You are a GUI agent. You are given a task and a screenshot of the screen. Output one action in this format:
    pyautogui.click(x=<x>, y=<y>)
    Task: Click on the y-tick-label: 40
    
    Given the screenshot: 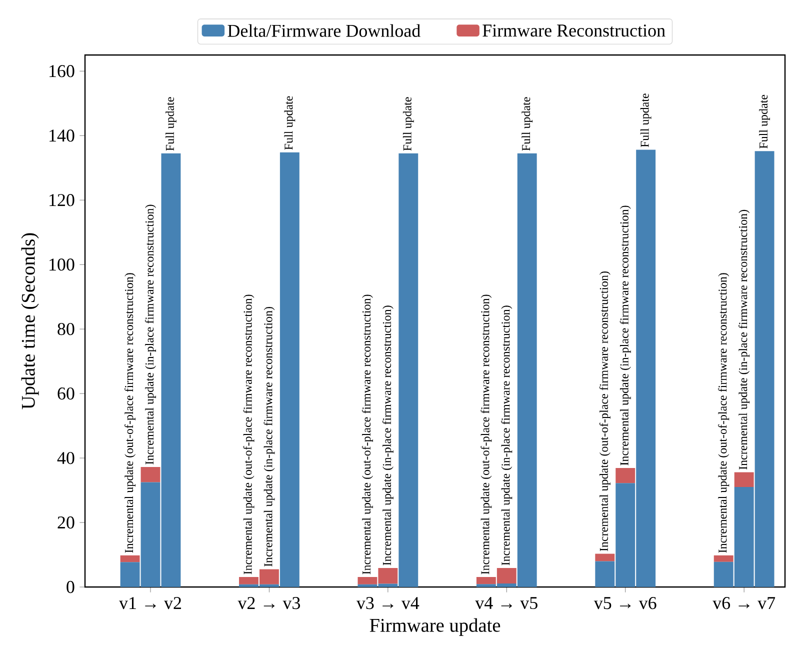 What is the action you would take?
    pyautogui.click(x=65, y=458)
    